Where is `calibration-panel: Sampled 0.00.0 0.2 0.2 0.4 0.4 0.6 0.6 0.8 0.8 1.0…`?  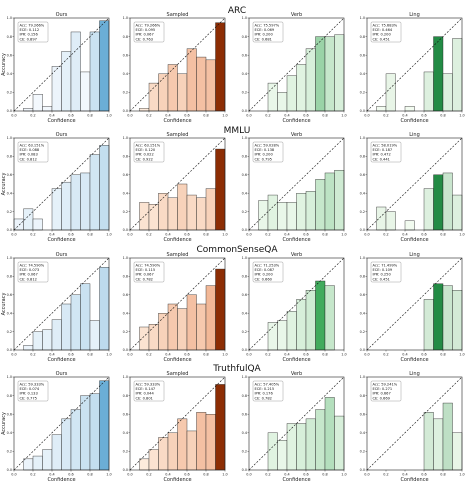 calibration-panel: Sampled 0.00.0 0.2 0.2 0.4 0.4 0.6 0.6 0.8 0.8 1.0… is located at coordinates (175, 307).